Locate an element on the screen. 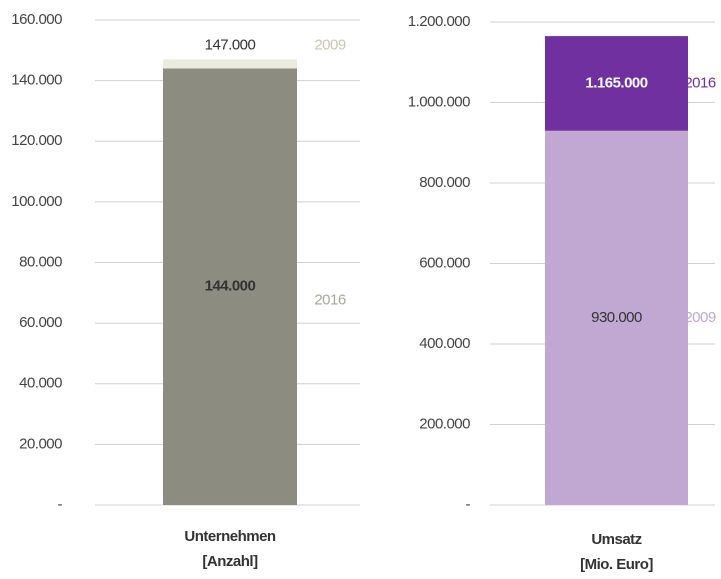 The image size is (721, 579). value-label: 147.000 is located at coordinates (230, 44).